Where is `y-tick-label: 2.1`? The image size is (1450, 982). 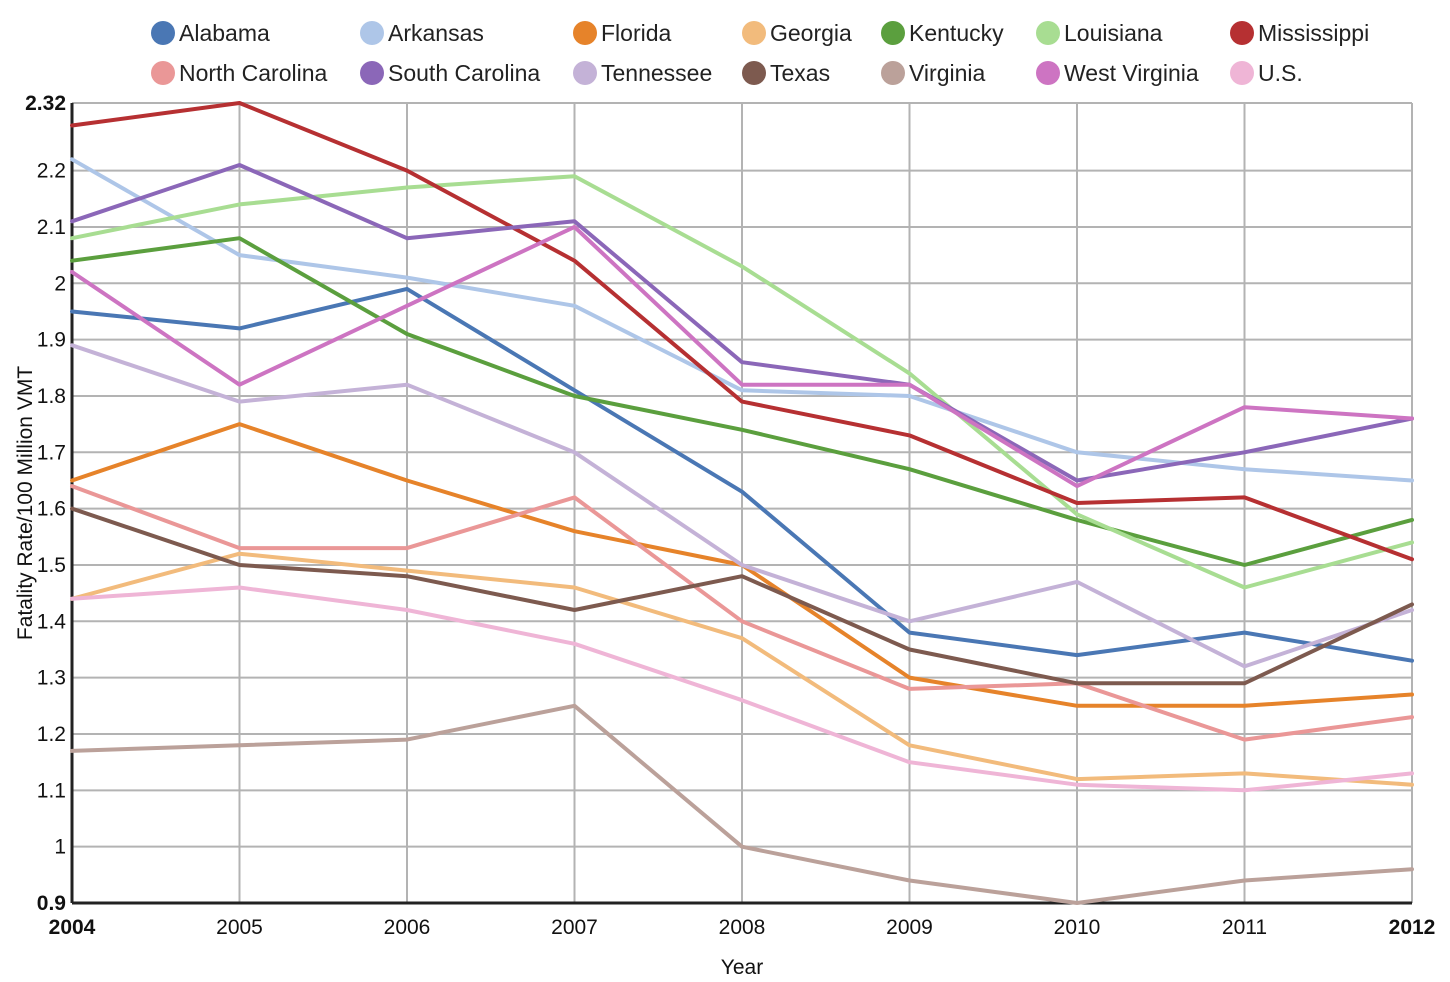
y-tick-label: 2.1 is located at coordinates (51, 227).